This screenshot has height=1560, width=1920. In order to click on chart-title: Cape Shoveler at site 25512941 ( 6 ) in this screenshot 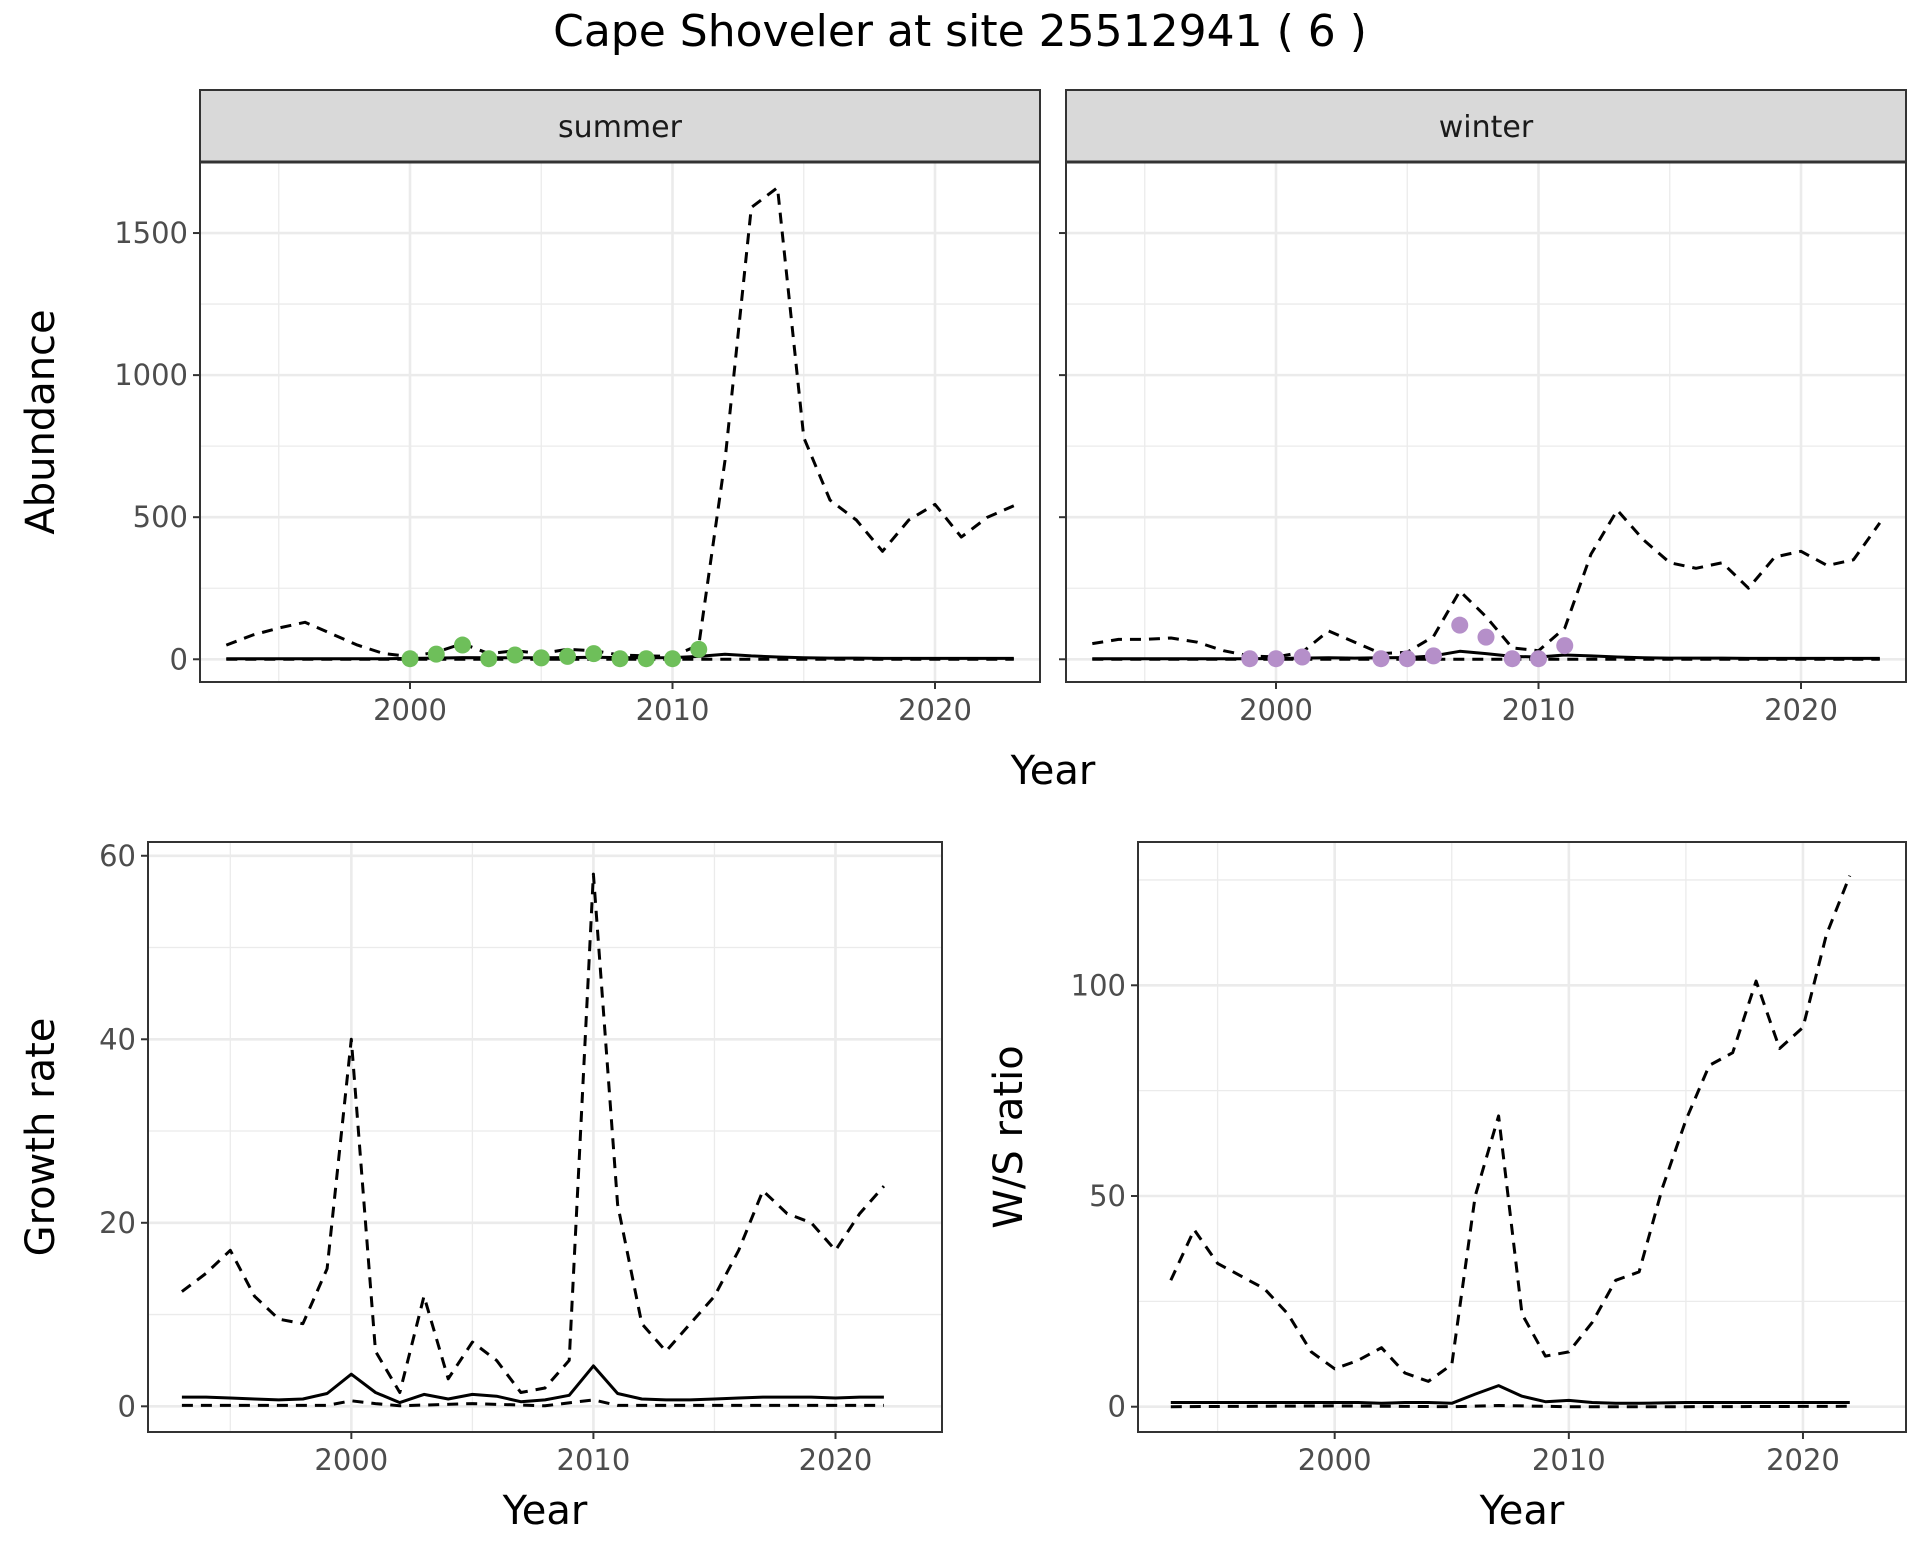, I will do `click(960, 31)`.